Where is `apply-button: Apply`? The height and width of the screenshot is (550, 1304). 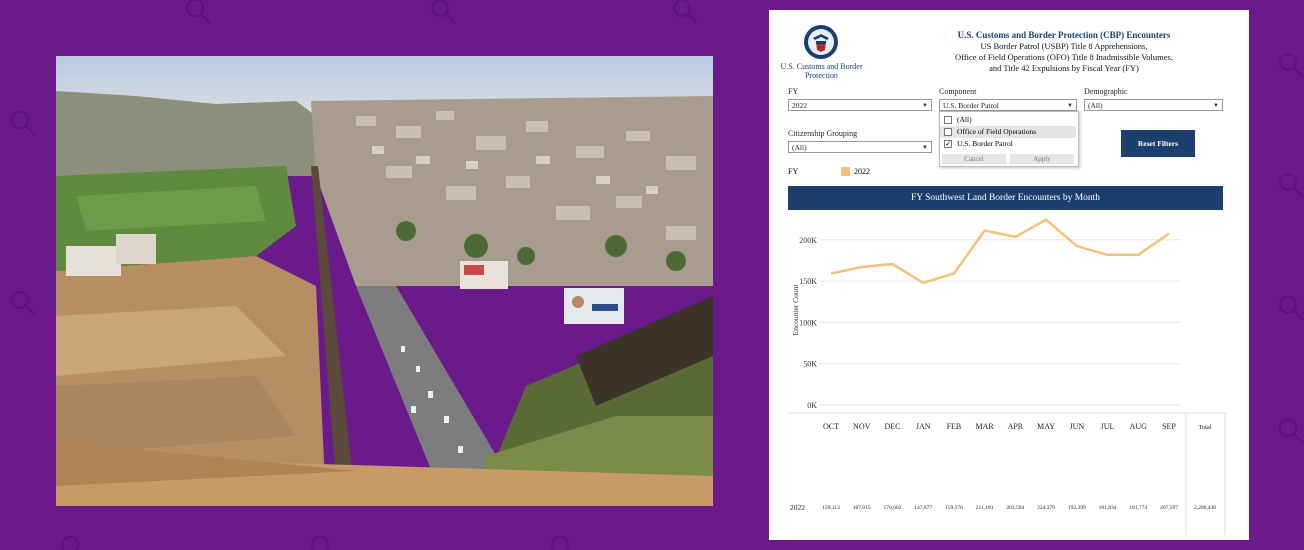 apply-button: Apply is located at coordinates (1042, 159).